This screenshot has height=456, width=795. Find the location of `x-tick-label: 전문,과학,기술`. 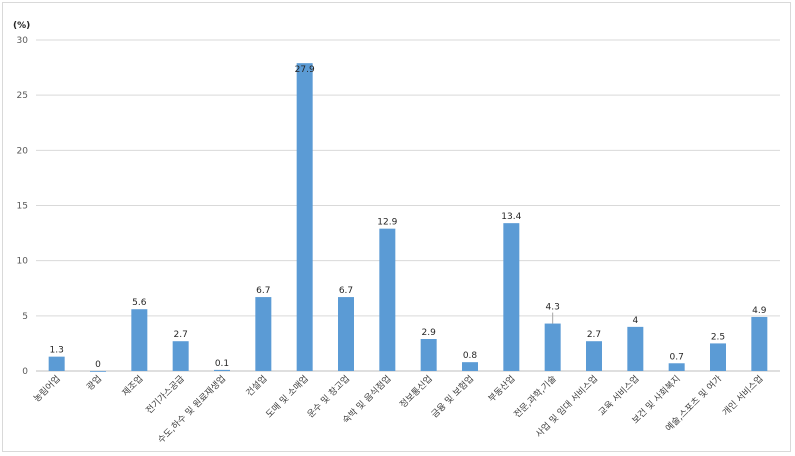

x-tick-label: 전문,과학,기술 is located at coordinates (535, 396).